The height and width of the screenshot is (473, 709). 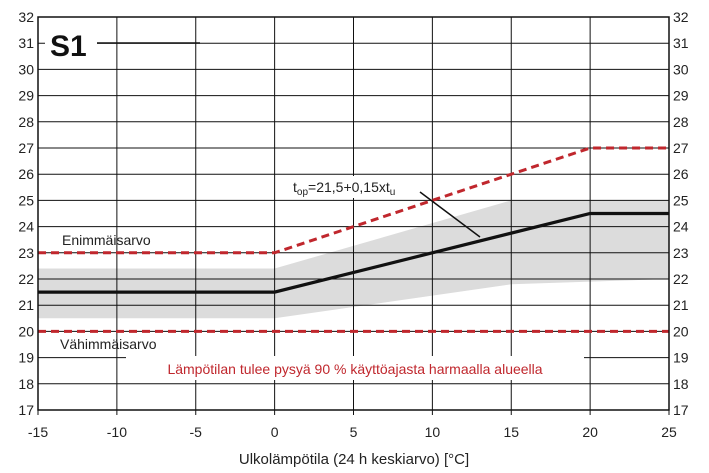 What do you see at coordinates (433, 432) in the screenshot?
I see `x-tick-label: 10` at bounding box center [433, 432].